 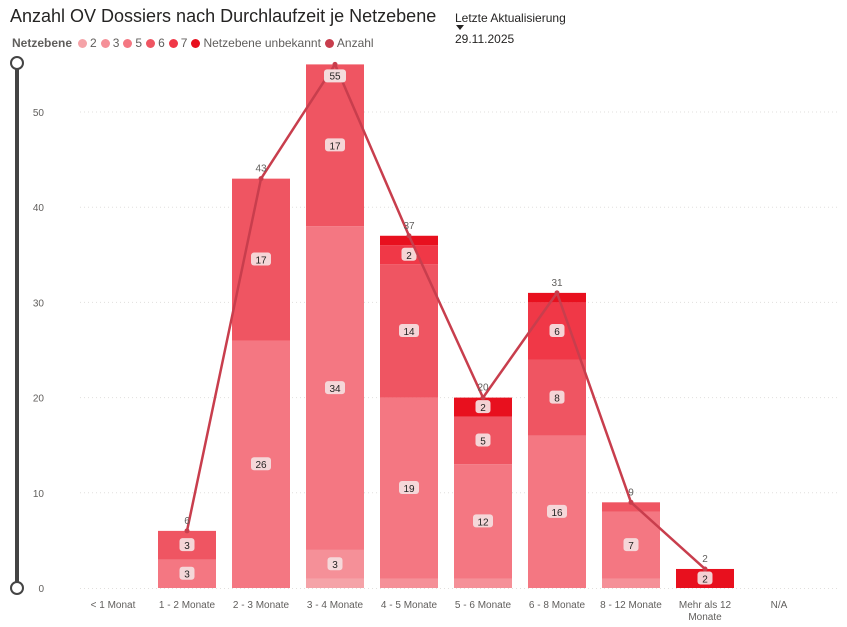 I want to click on y-tick-label: 40, so click(x=39, y=208).